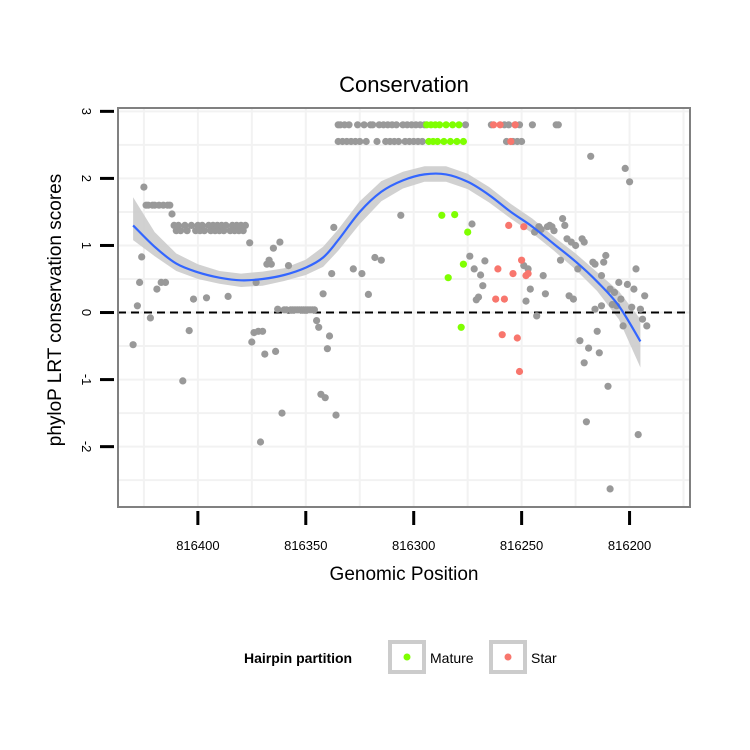  What do you see at coordinates (544, 658) in the screenshot?
I see `legend-label-star: Star` at bounding box center [544, 658].